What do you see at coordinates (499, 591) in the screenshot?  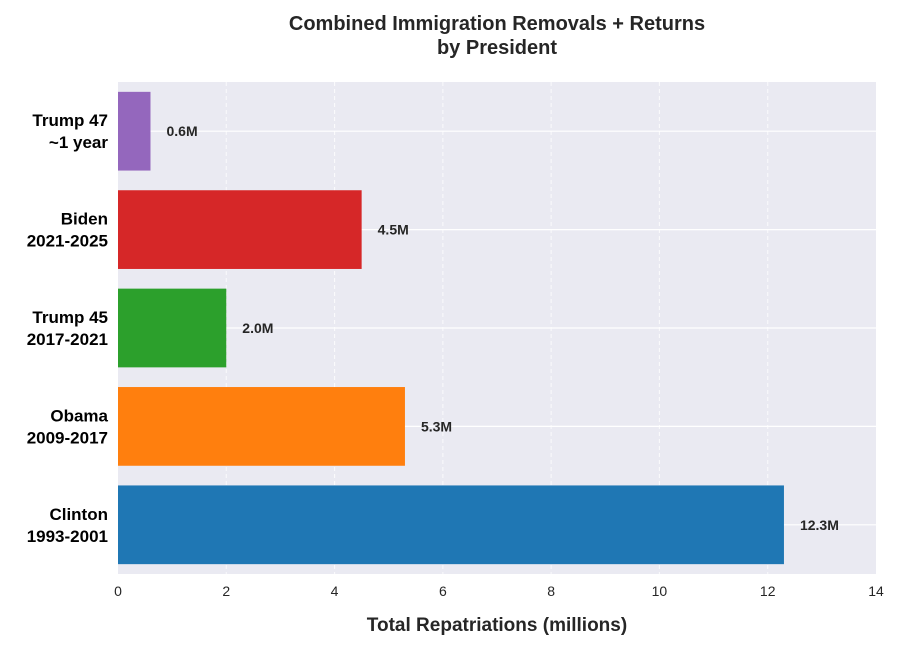 I see `x-axis-ticks: 0 2 4 6 8 10 12 14` at bounding box center [499, 591].